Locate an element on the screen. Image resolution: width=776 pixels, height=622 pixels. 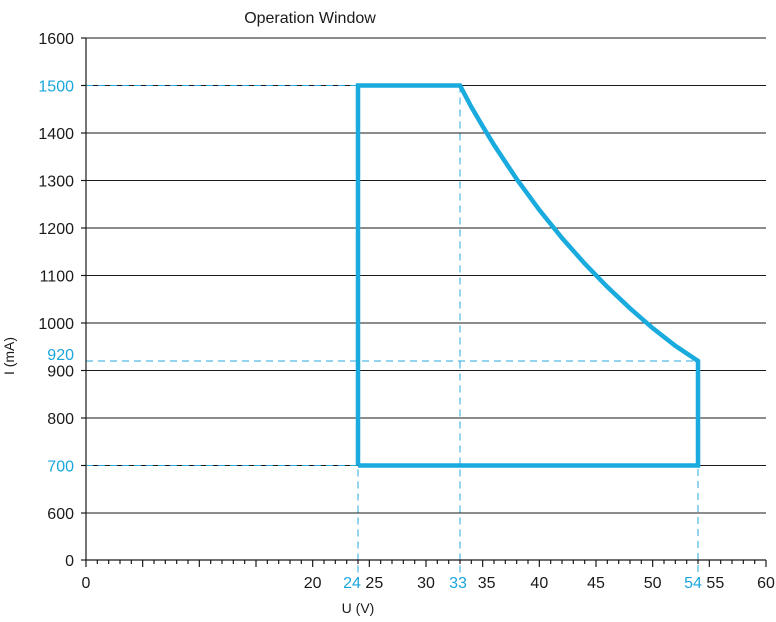
x-tick-label: 50 is located at coordinates (653, 583).